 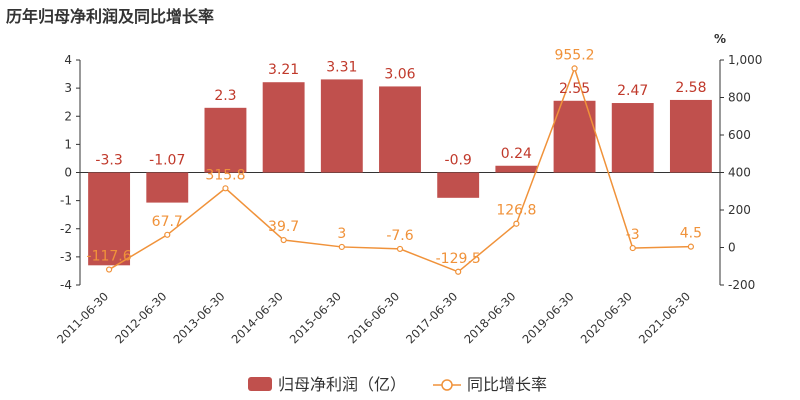 What do you see at coordinates (66, 201) in the screenshot?
I see `left-tick-label: -1` at bounding box center [66, 201].